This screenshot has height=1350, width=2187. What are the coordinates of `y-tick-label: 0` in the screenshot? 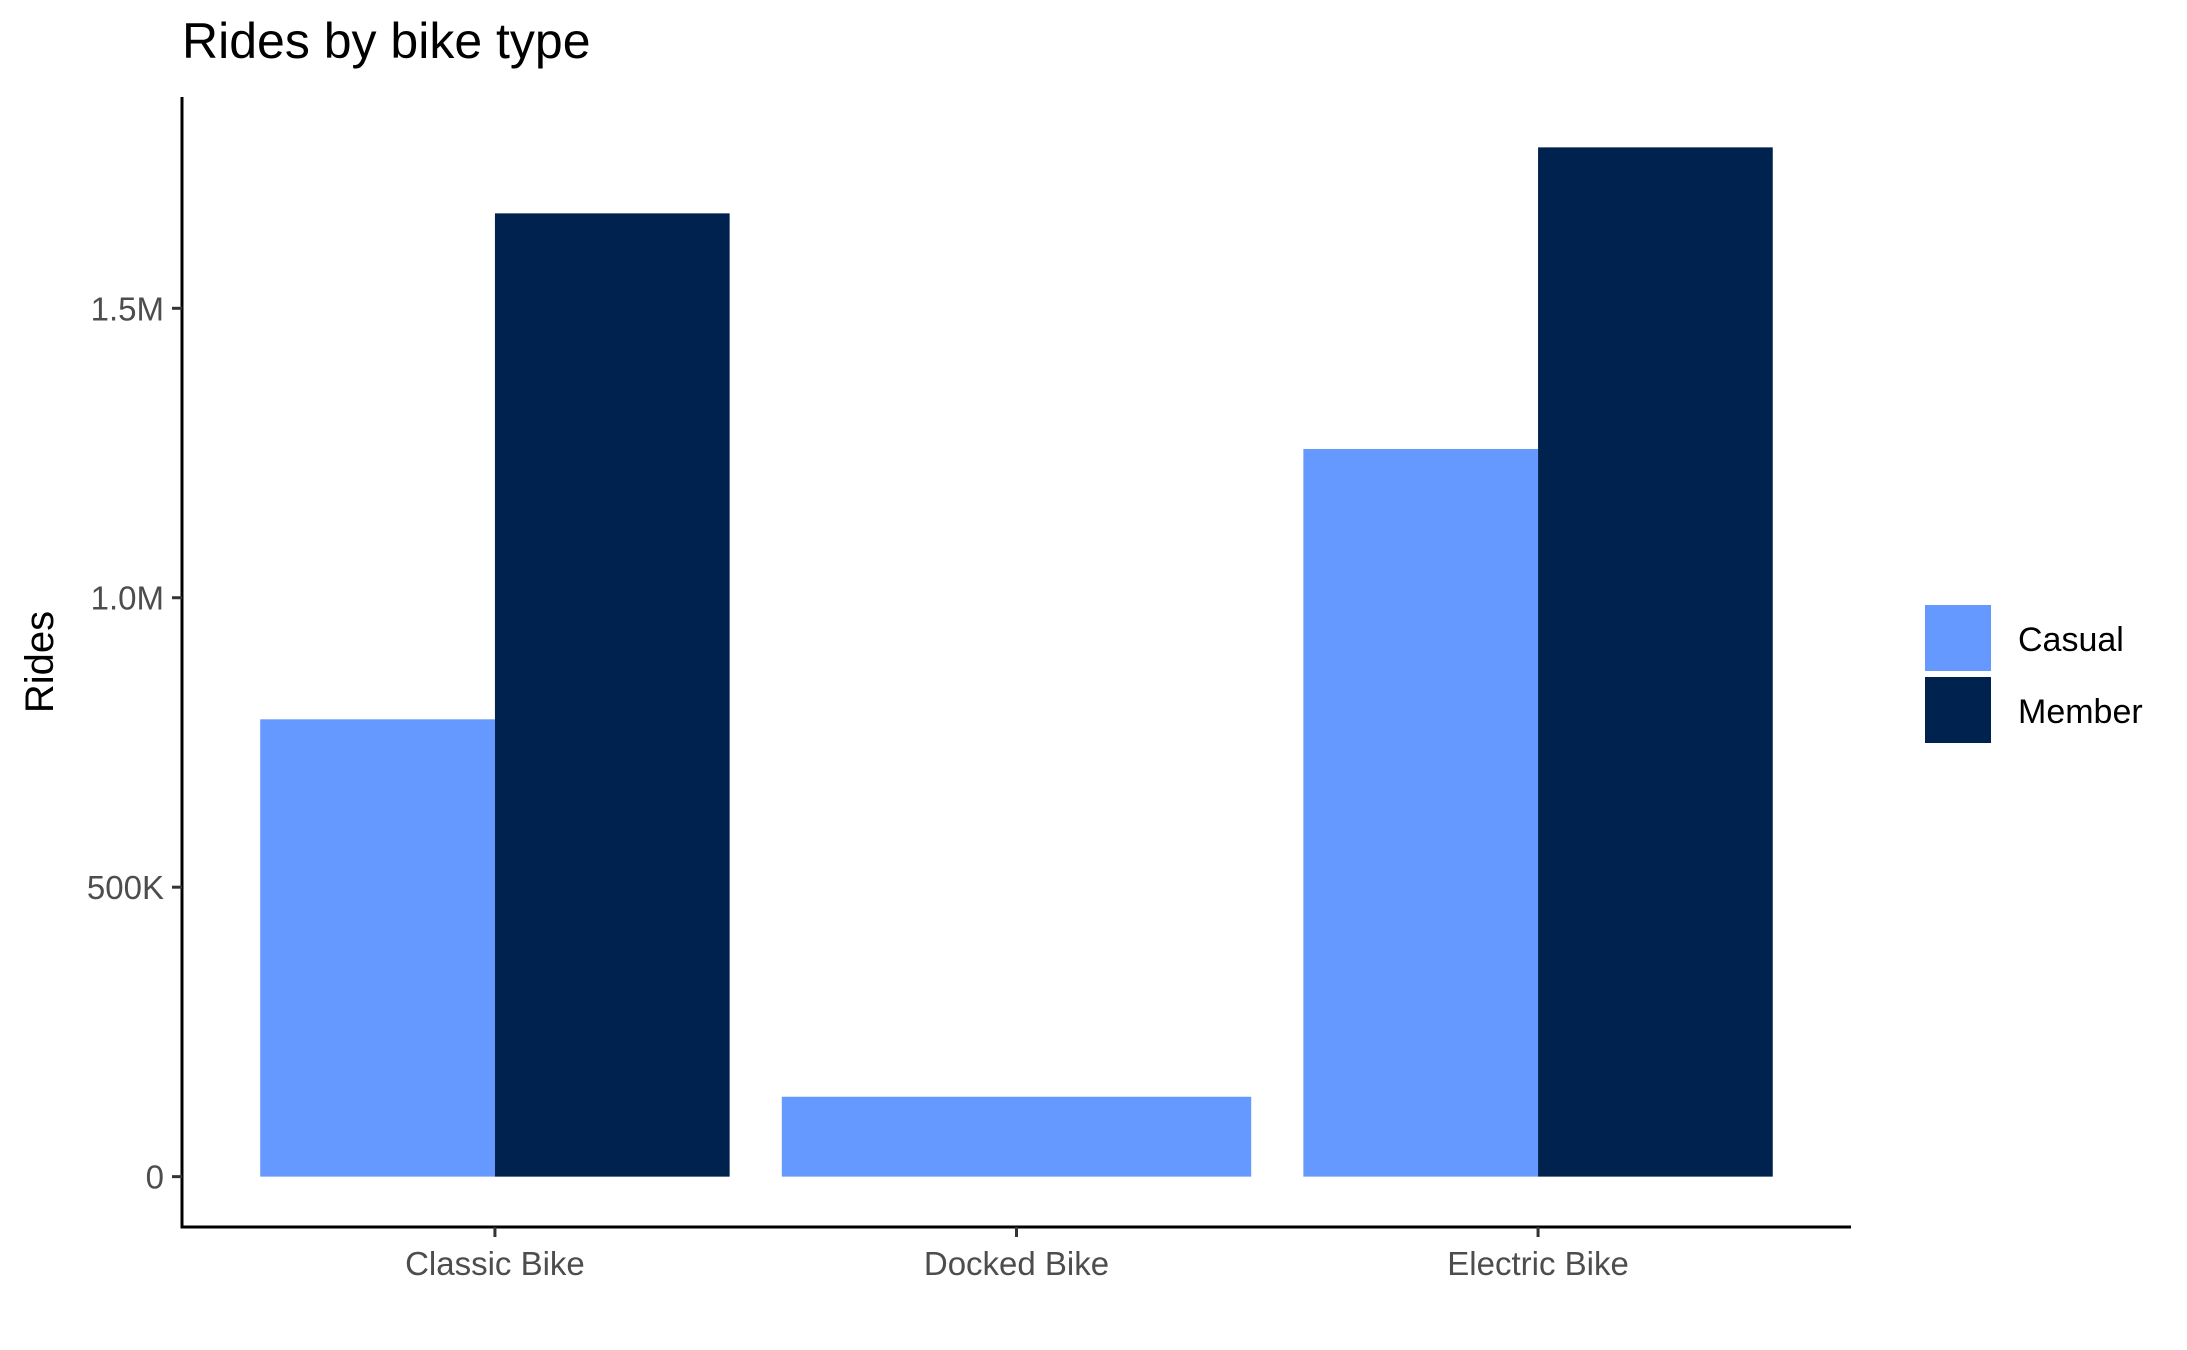 It's located at (155, 1177).